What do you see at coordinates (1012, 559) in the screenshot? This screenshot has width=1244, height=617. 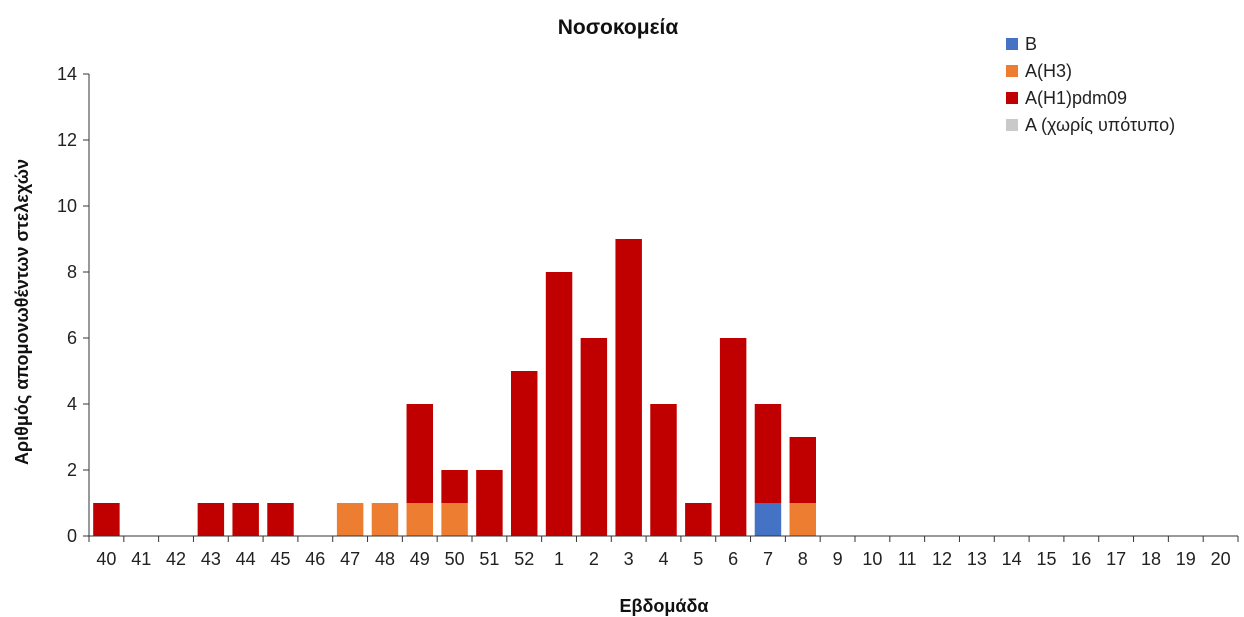 I see `x-tick-label: 14` at bounding box center [1012, 559].